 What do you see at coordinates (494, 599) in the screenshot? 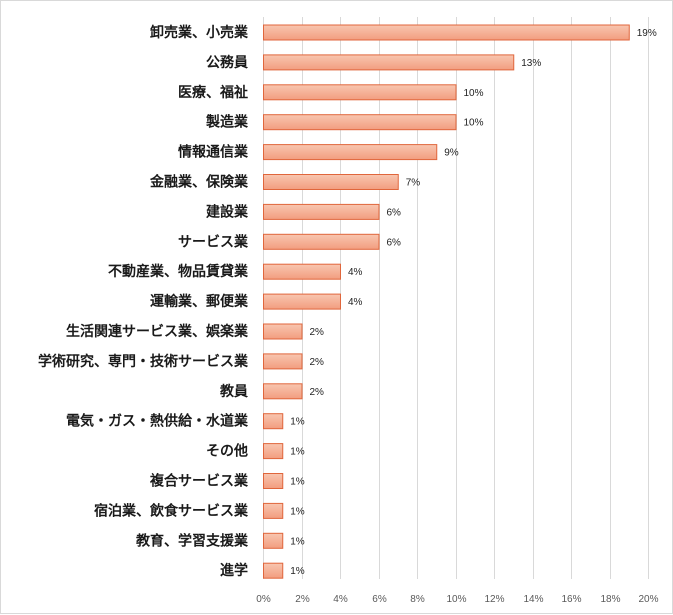
I see `x-tick-label: 12%` at bounding box center [494, 599].